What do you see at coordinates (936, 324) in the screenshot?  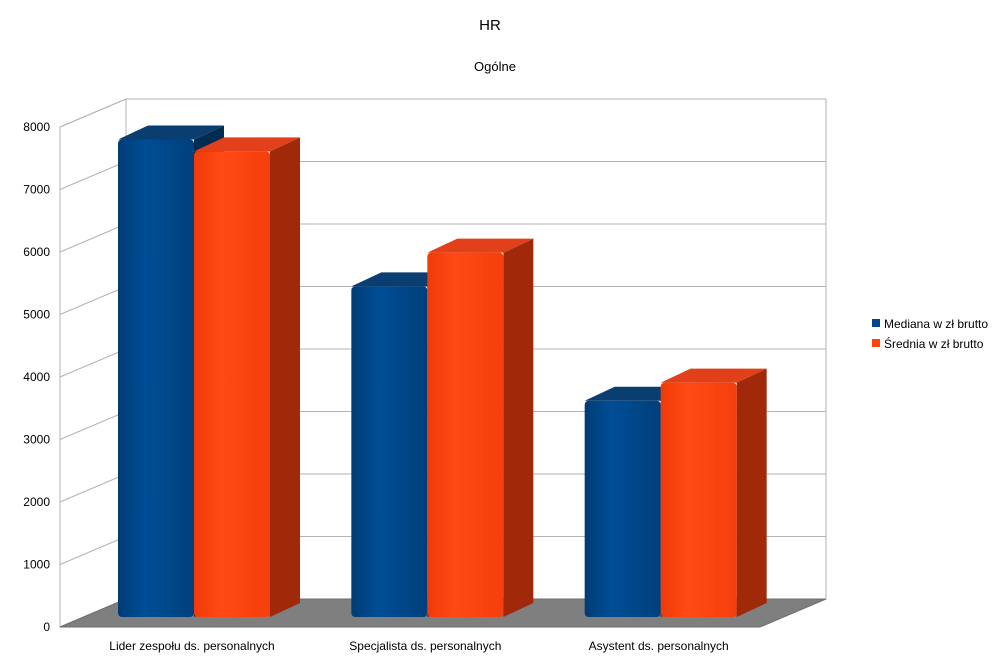 I see `legend-label: Mediana w zł brutto` at bounding box center [936, 324].